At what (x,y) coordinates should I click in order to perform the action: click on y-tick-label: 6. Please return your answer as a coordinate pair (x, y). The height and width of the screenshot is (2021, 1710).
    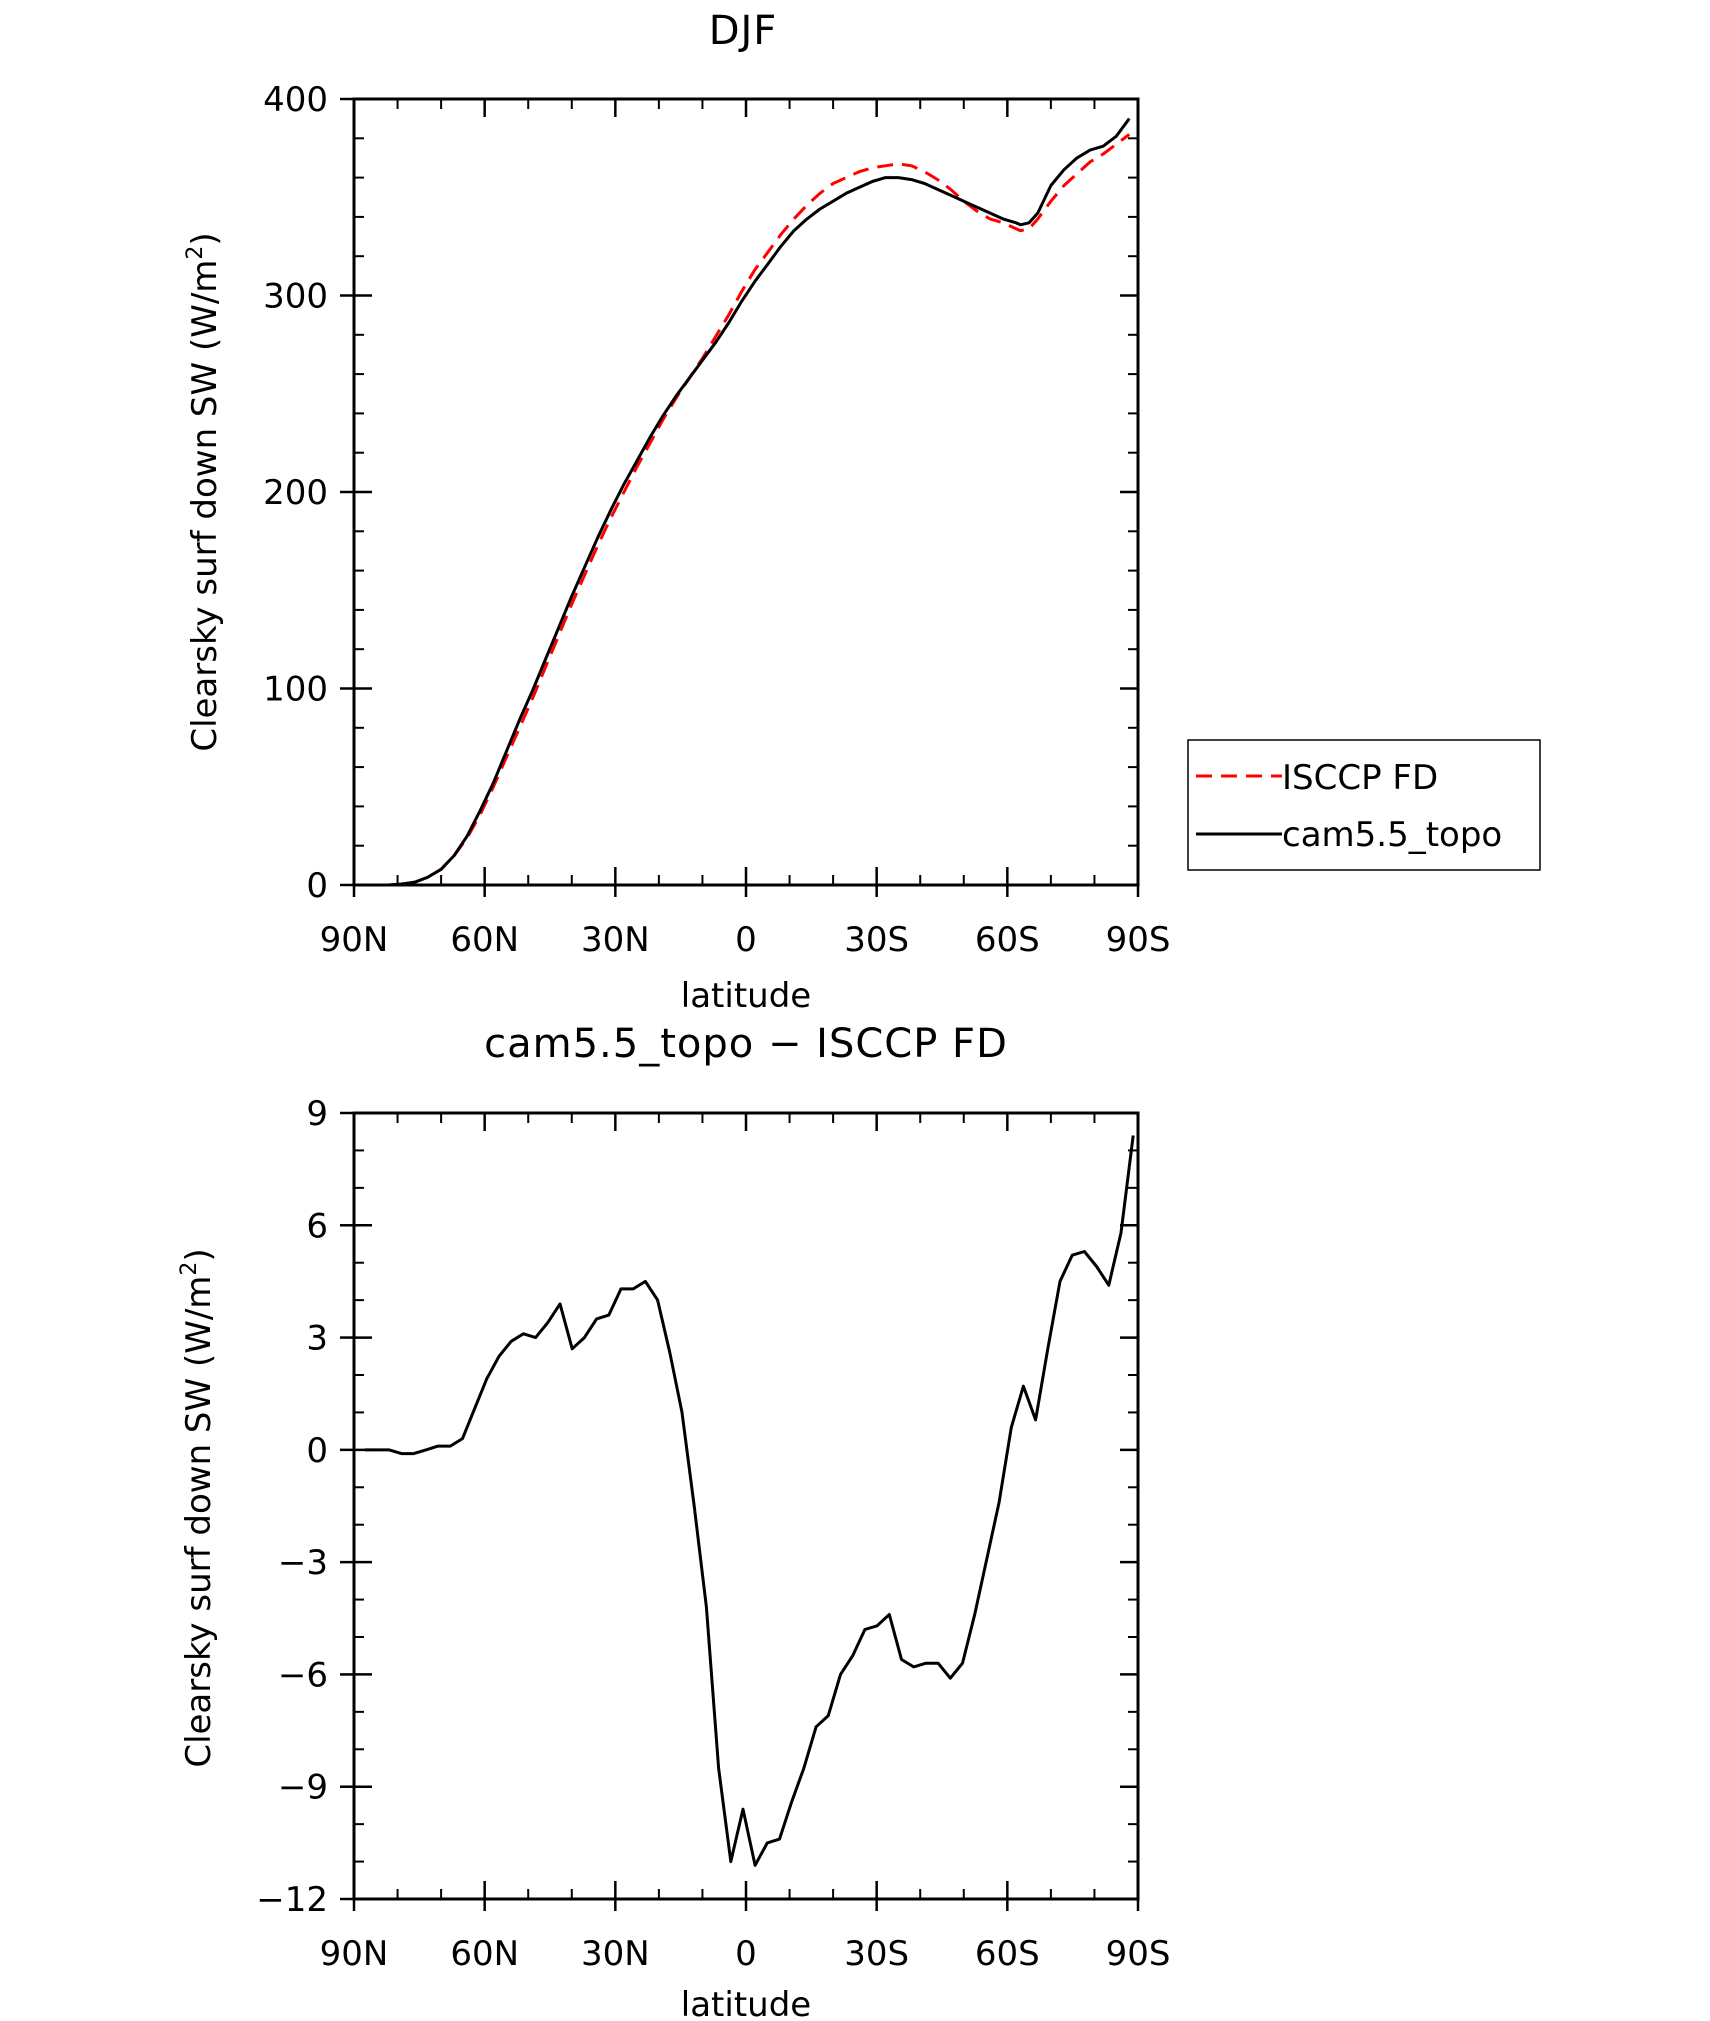
    Looking at the image, I should click on (317, 1226).